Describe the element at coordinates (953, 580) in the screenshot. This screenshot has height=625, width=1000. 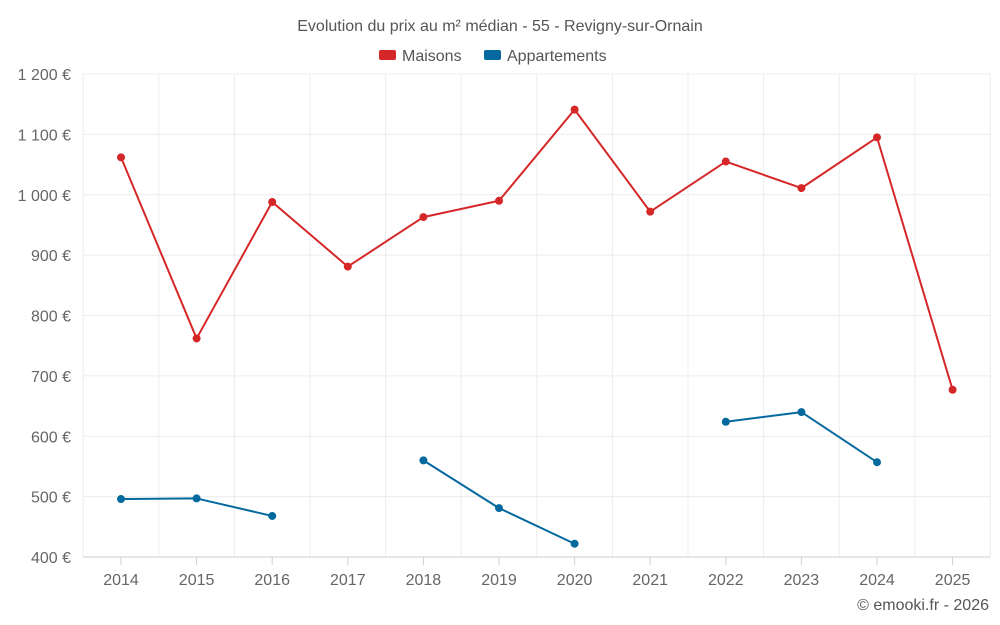
I see `x-tick-label: 2025` at that location.